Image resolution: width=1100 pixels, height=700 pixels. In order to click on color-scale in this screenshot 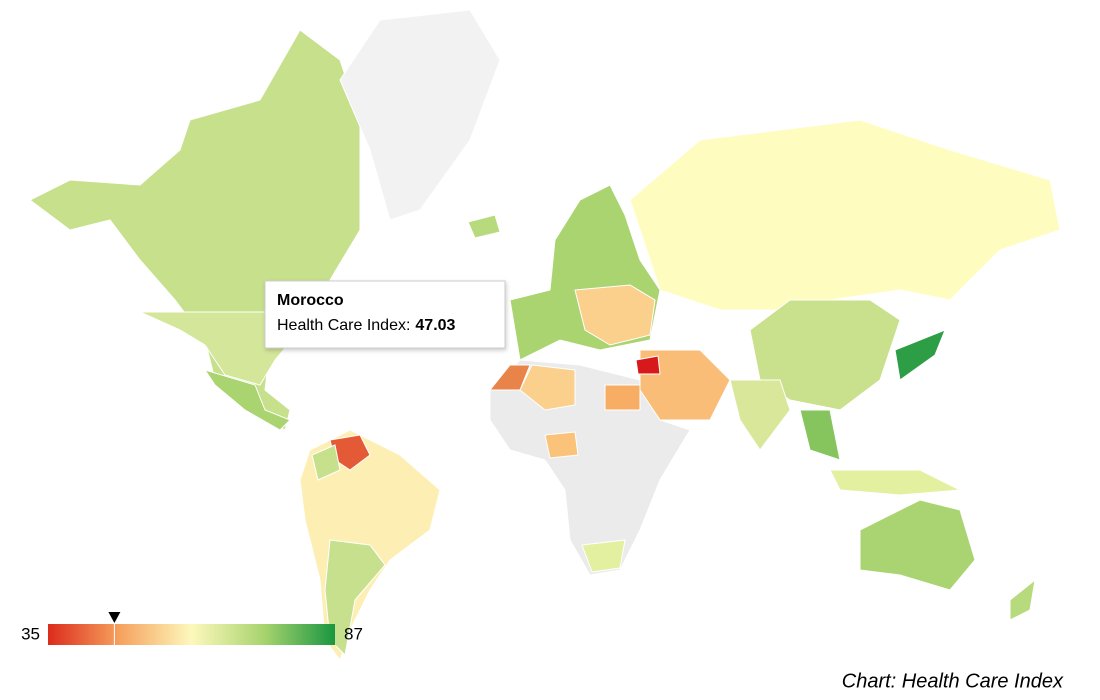, I will do `click(191, 634)`.